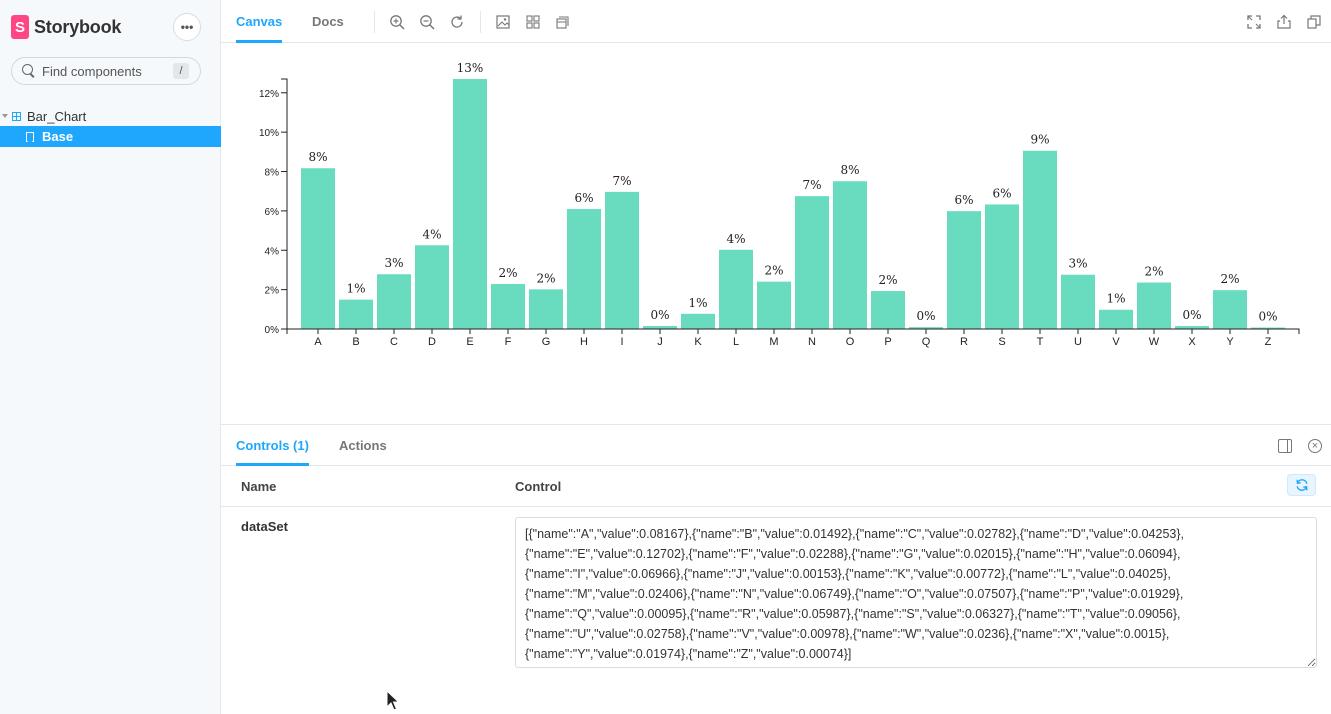  What do you see at coordinates (264, 526) in the screenshot?
I see `control-row-name: dataSet` at bounding box center [264, 526].